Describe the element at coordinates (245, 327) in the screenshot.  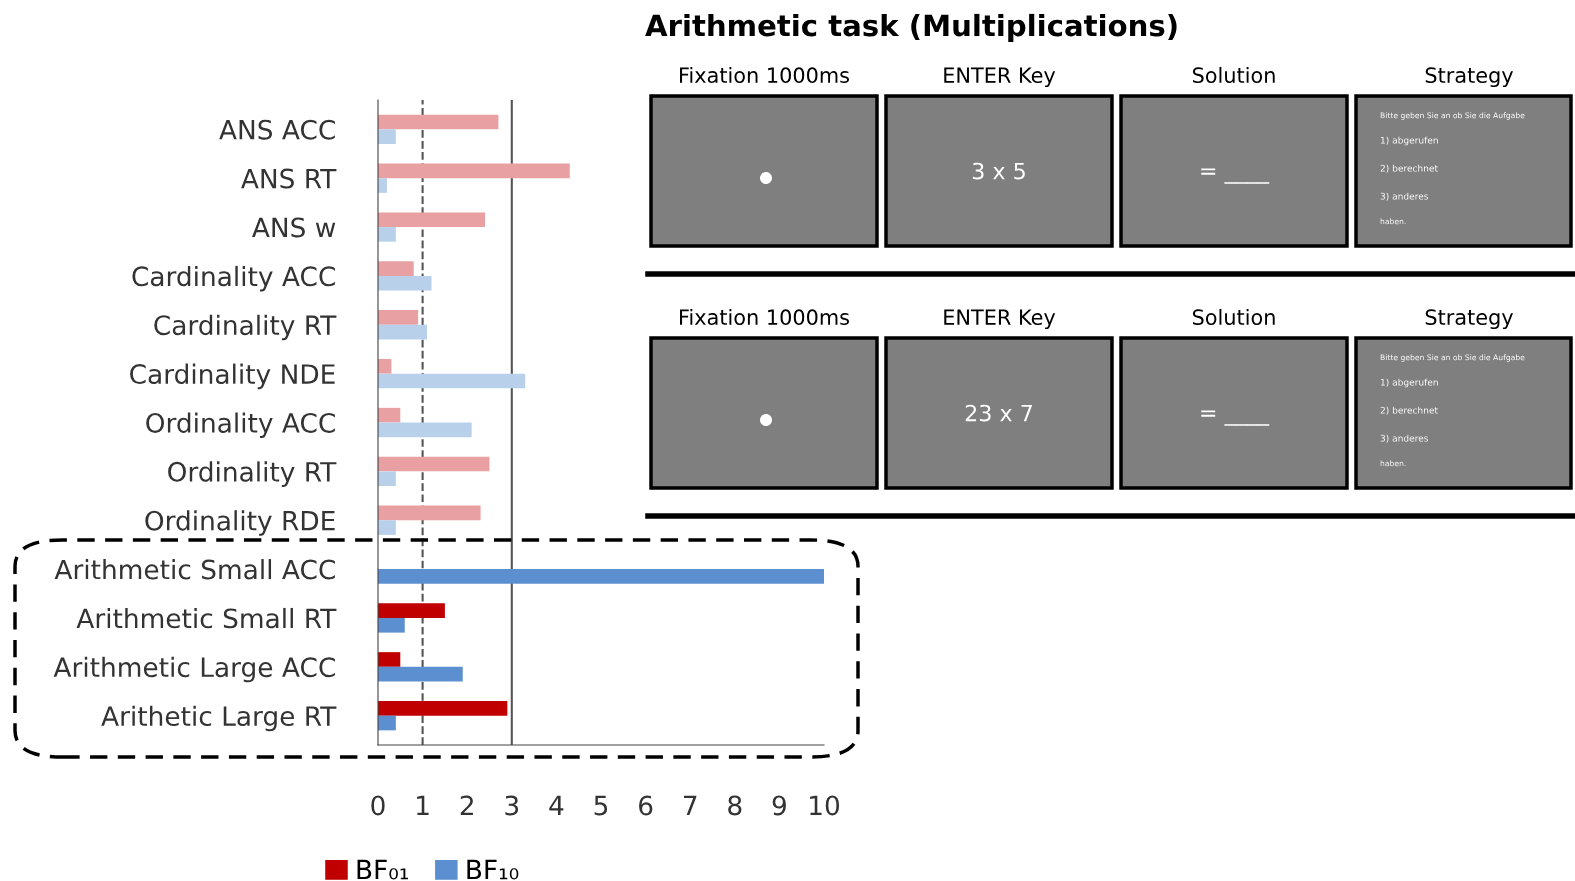
I see `y-tick-label: Cardinality RT` at that location.